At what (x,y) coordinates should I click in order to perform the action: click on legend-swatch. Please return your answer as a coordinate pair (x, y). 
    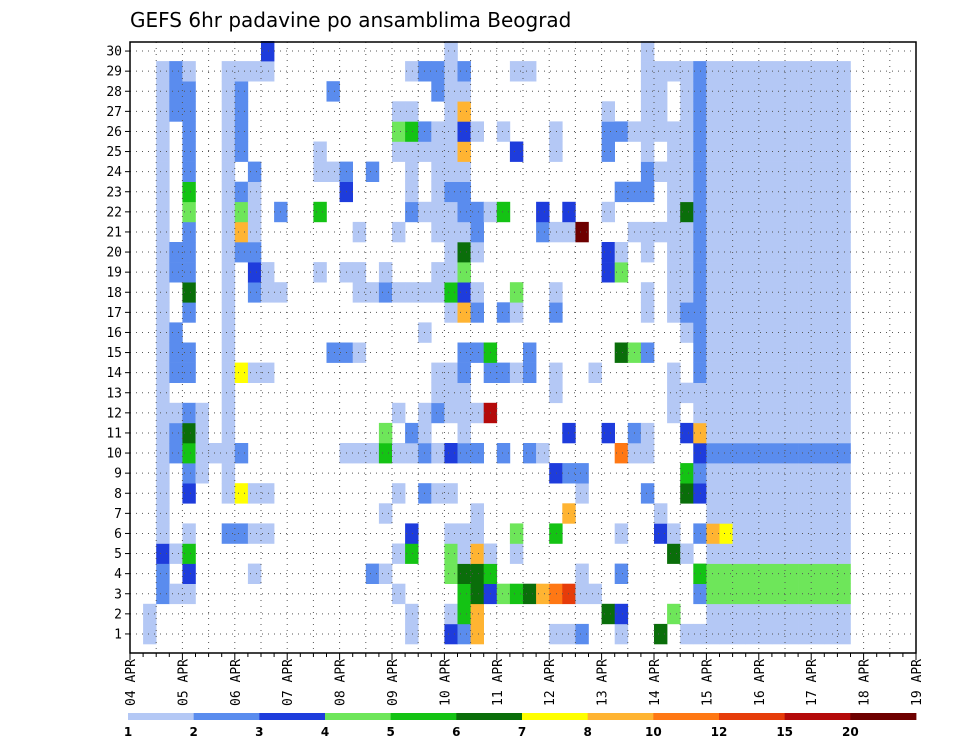
    Looking at the image, I should click on (620, 716).